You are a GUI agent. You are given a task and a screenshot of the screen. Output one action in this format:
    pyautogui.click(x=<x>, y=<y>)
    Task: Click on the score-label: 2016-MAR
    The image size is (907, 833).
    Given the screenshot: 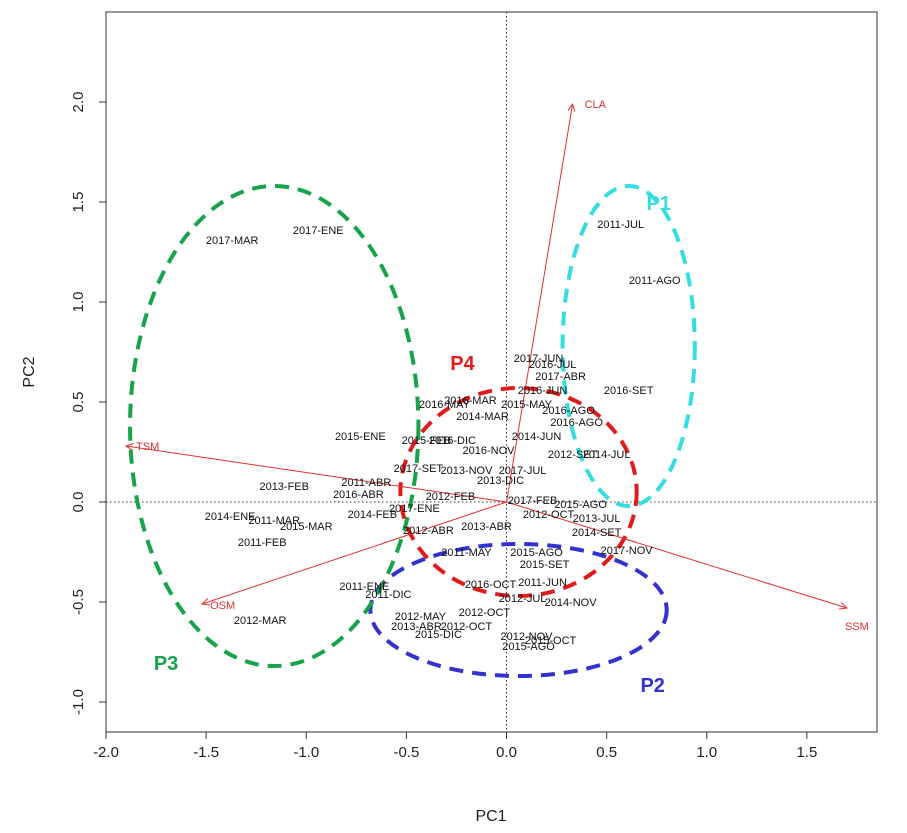 What is the action you would take?
    pyautogui.click(x=470, y=401)
    